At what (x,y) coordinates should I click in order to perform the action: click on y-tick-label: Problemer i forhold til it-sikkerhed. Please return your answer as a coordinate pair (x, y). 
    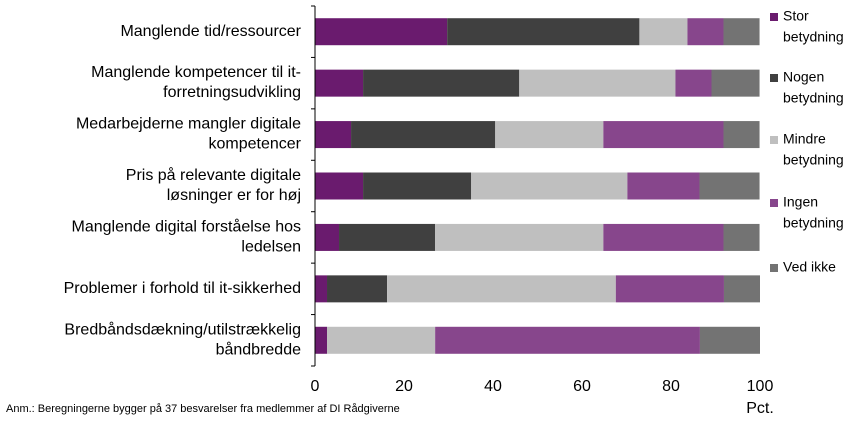
    Looking at the image, I should click on (182, 288).